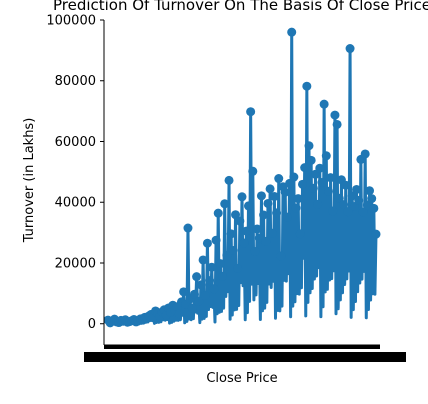  I want to click on x-tick-band, so click(245, 353).